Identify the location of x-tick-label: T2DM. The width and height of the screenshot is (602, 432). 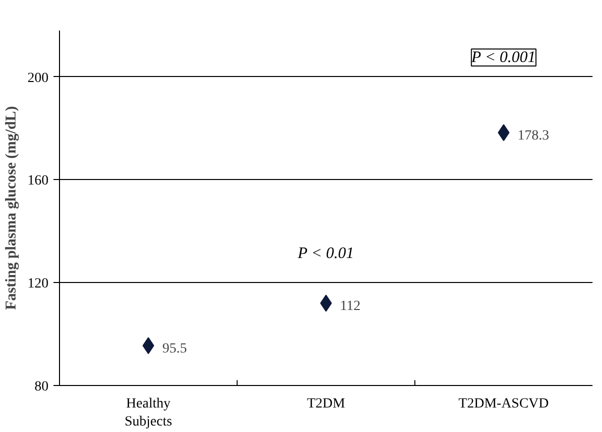
(326, 404).